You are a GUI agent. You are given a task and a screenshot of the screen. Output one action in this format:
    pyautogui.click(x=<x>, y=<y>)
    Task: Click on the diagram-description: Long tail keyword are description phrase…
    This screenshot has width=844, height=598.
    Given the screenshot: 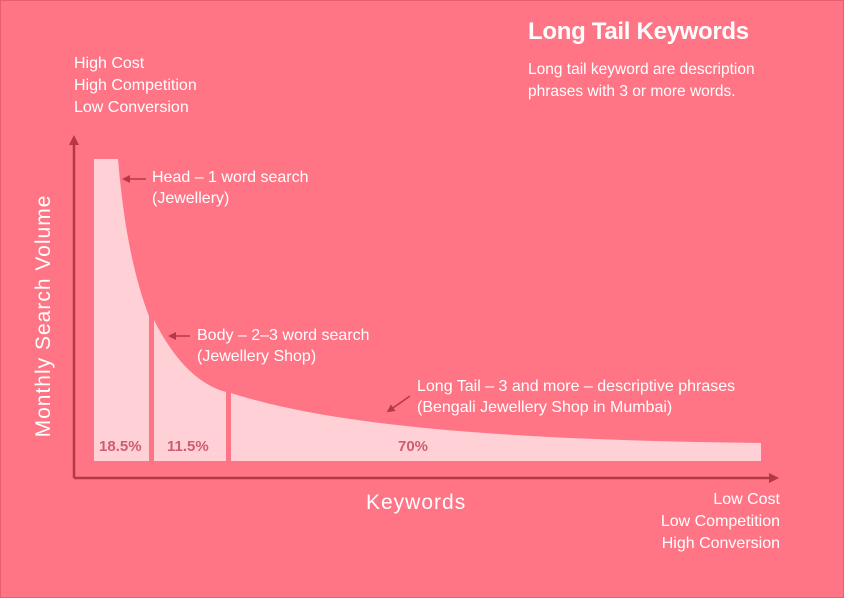 What is the action you would take?
    pyautogui.click(x=668, y=81)
    